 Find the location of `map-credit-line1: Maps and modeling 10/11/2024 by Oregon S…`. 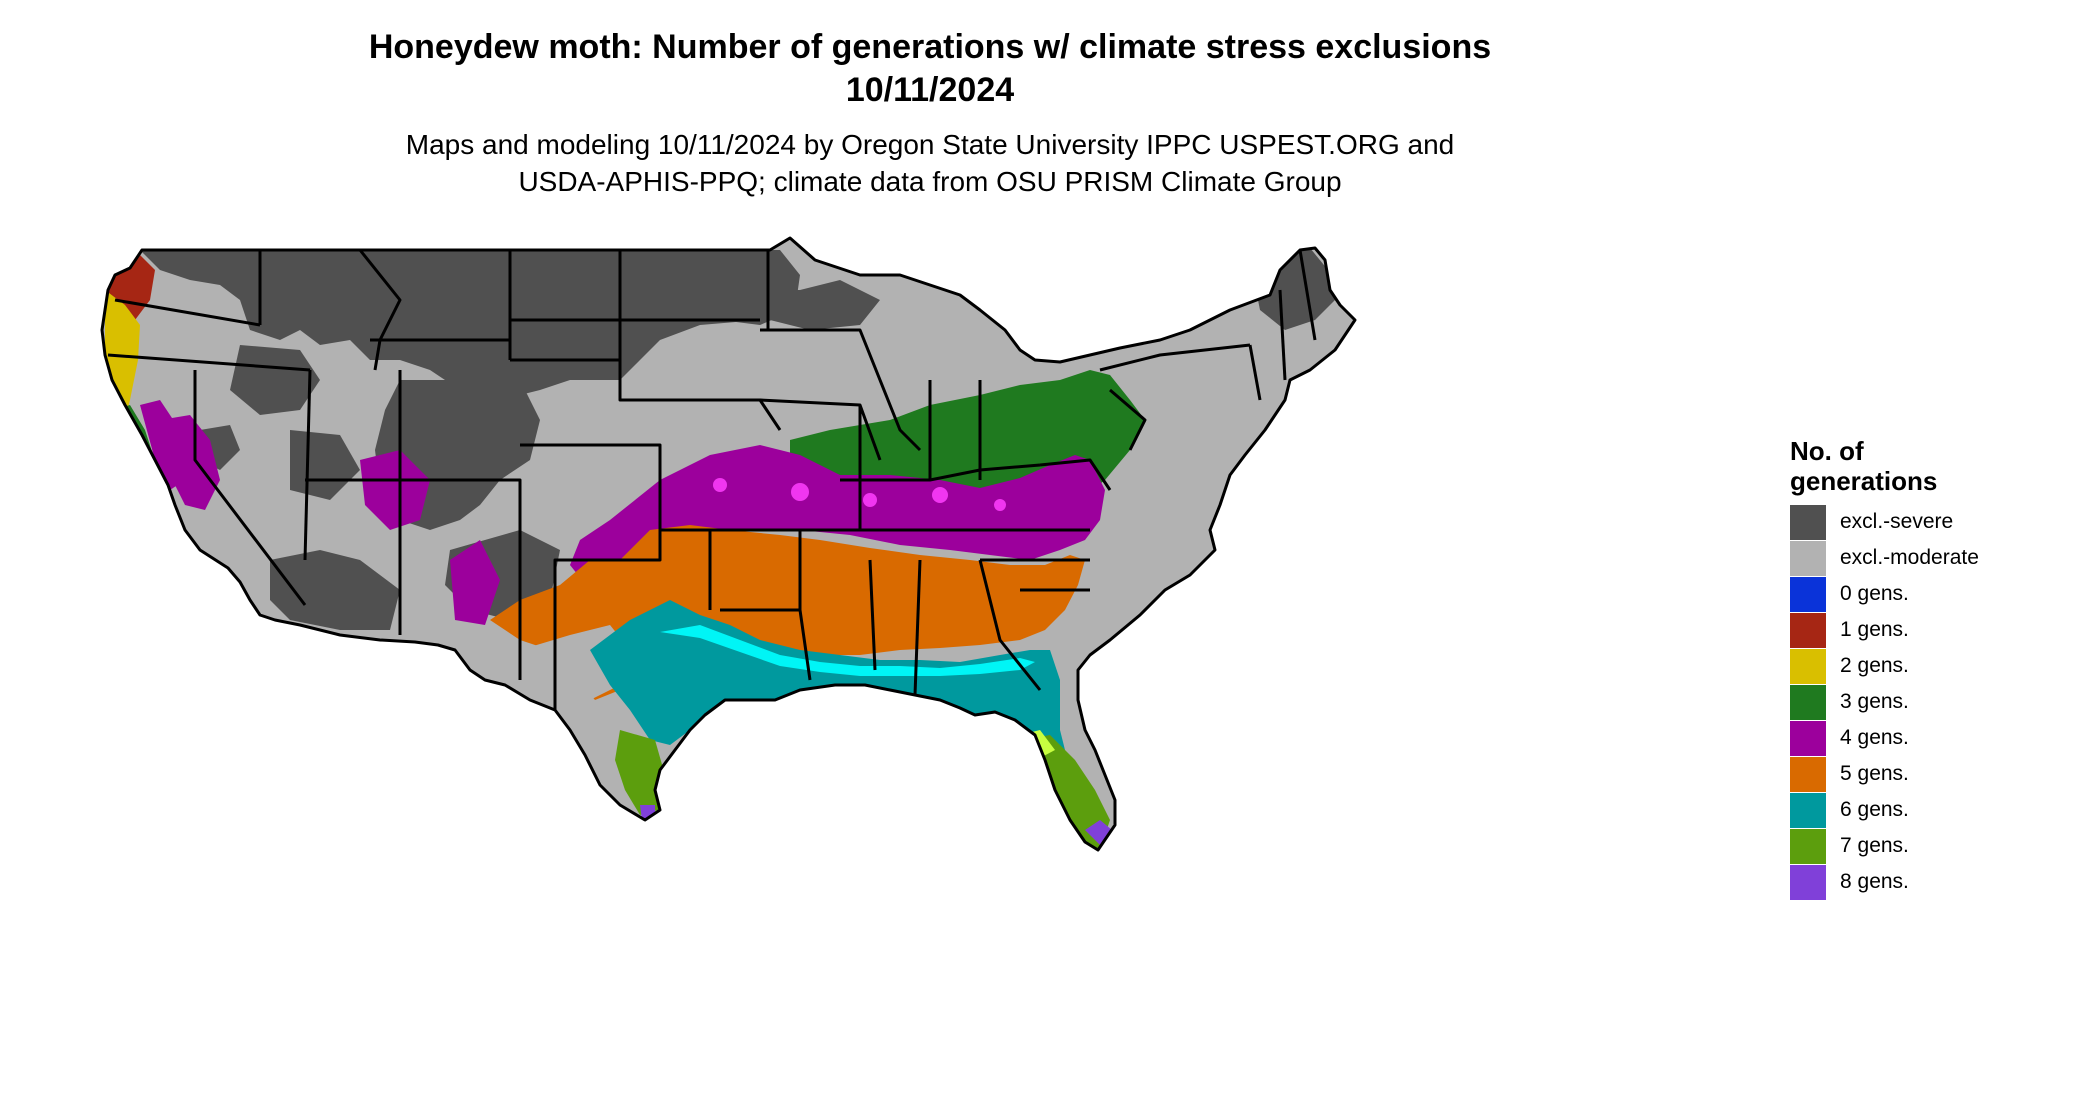

map-credit-line1: Maps and modeling 10/11/2024 by Oregon S… is located at coordinates (930, 144).